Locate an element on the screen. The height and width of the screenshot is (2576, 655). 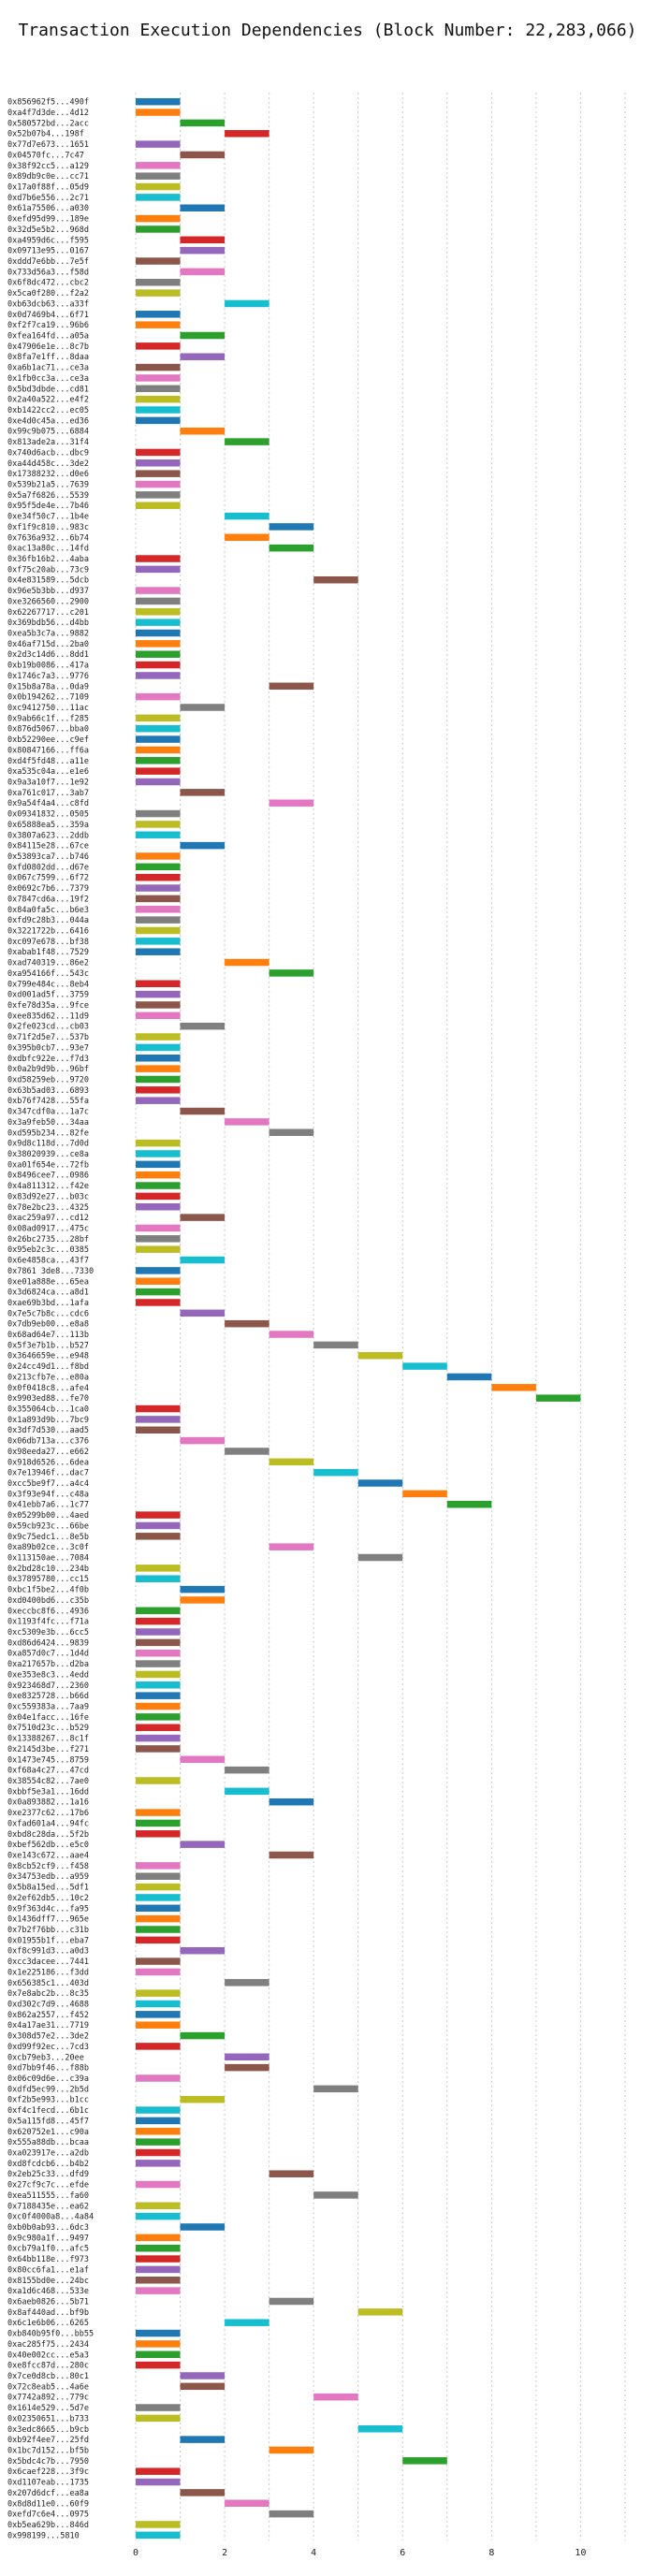
y-tick-label: 0xbbf5e3a1...16dd is located at coordinates (48, 1792).